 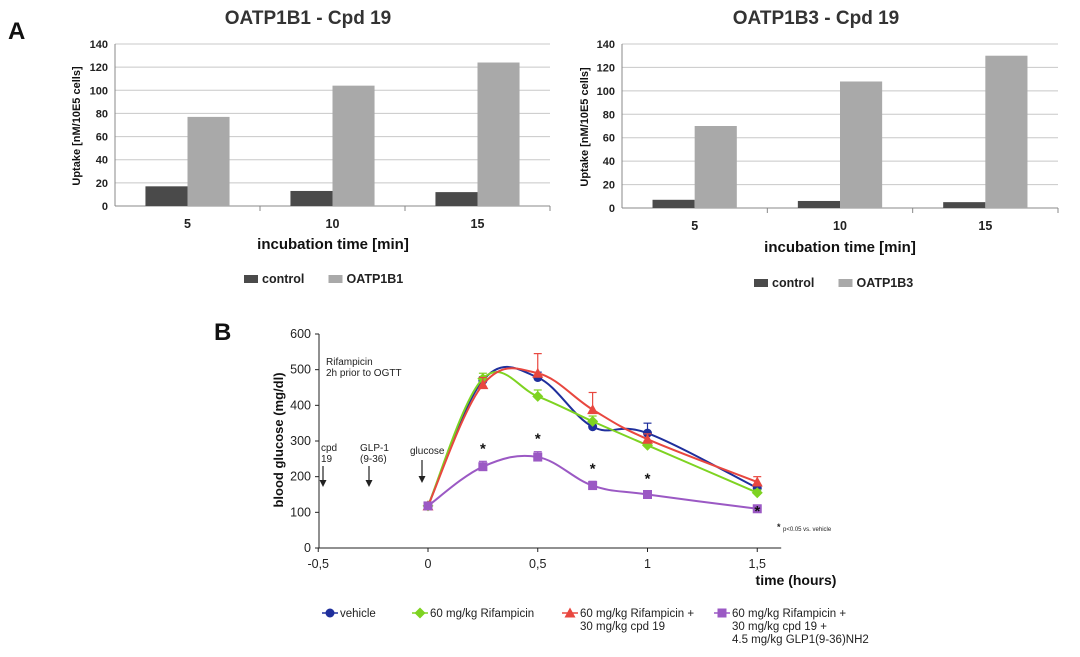 I want to click on annot-cpd-line2: 19, so click(x=327, y=459).